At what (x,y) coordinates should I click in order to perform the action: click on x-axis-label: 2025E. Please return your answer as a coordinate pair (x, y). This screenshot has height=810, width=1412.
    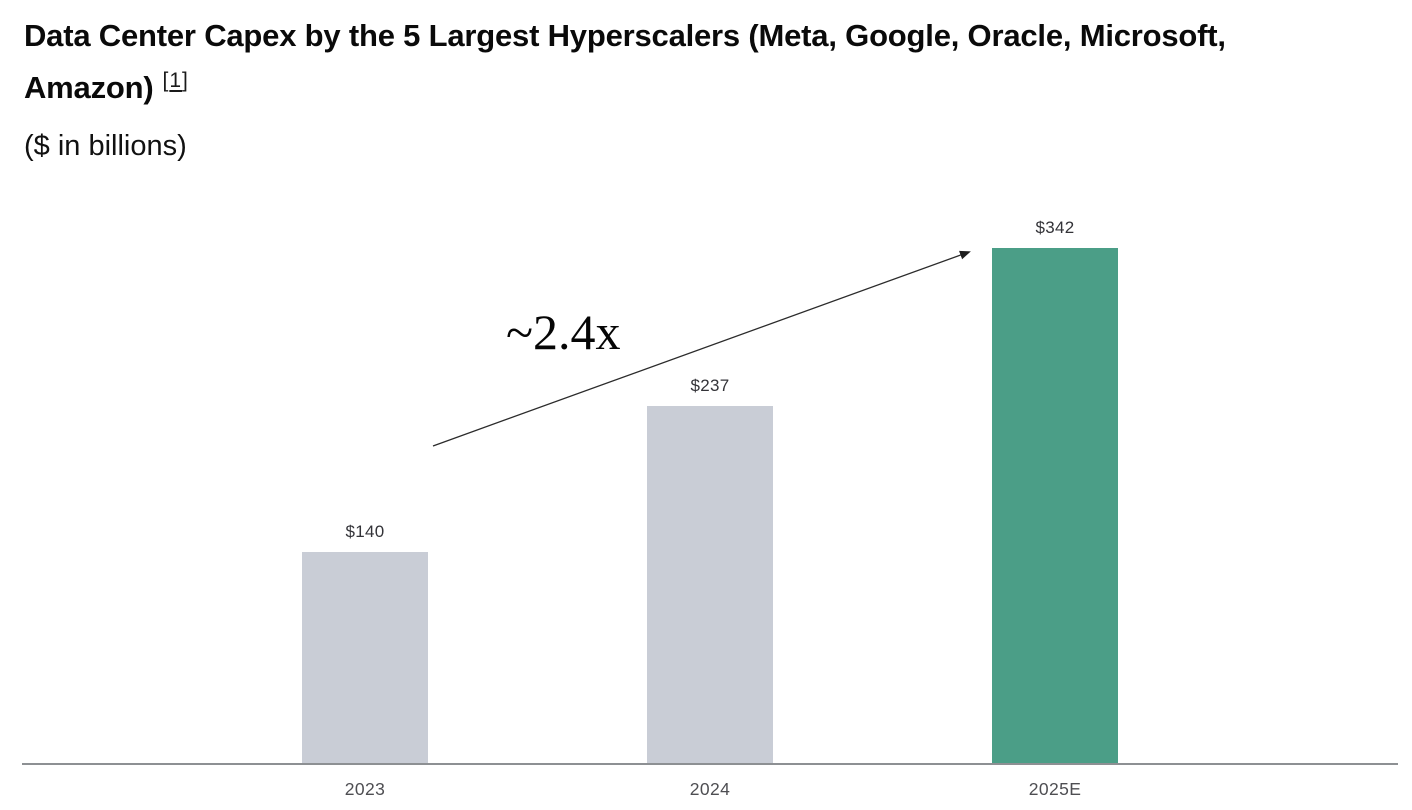
    Looking at the image, I should click on (1055, 789).